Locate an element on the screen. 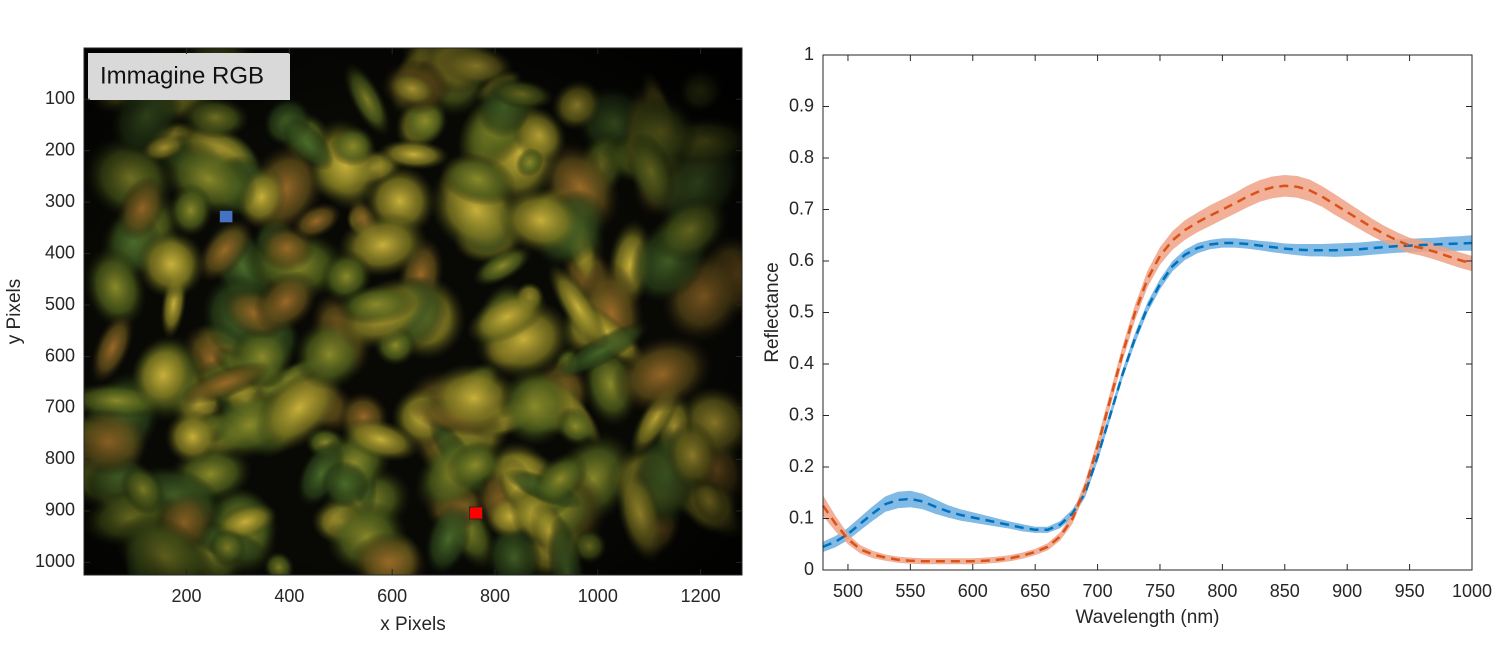 The width and height of the screenshot is (1504, 646). y-tick-label: 1 is located at coordinates (809, 54).